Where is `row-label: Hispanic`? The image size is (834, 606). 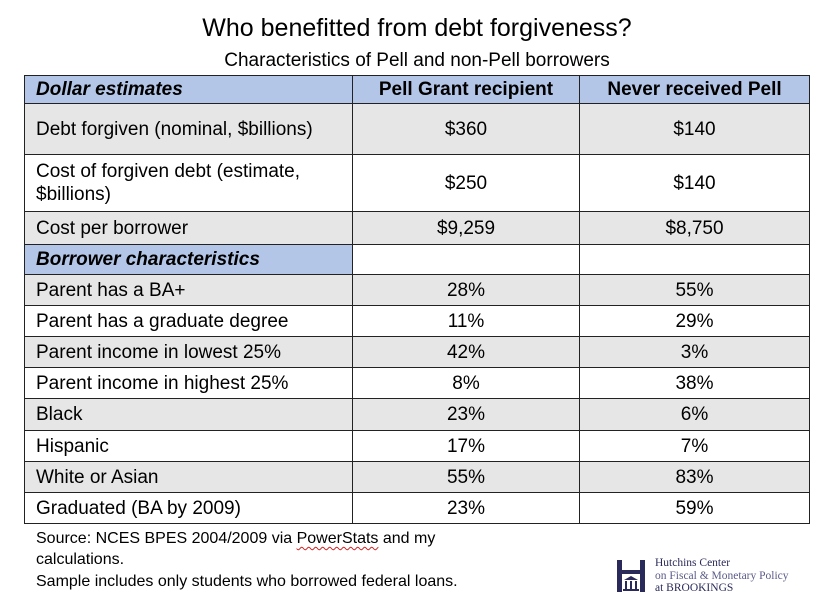
row-label: Hispanic is located at coordinates (188, 446).